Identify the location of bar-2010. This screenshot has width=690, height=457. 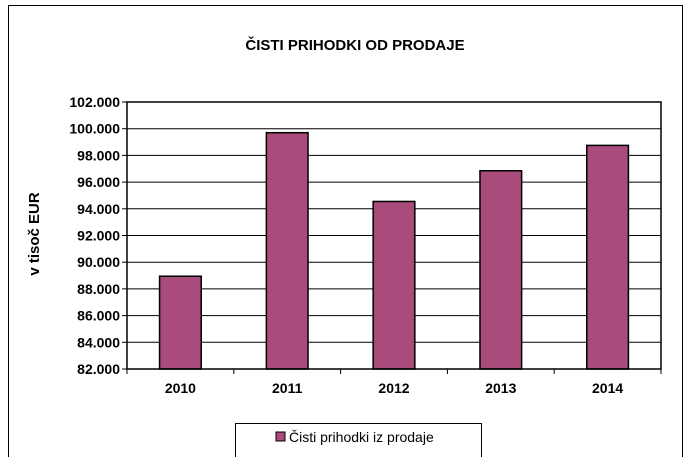
(180, 322).